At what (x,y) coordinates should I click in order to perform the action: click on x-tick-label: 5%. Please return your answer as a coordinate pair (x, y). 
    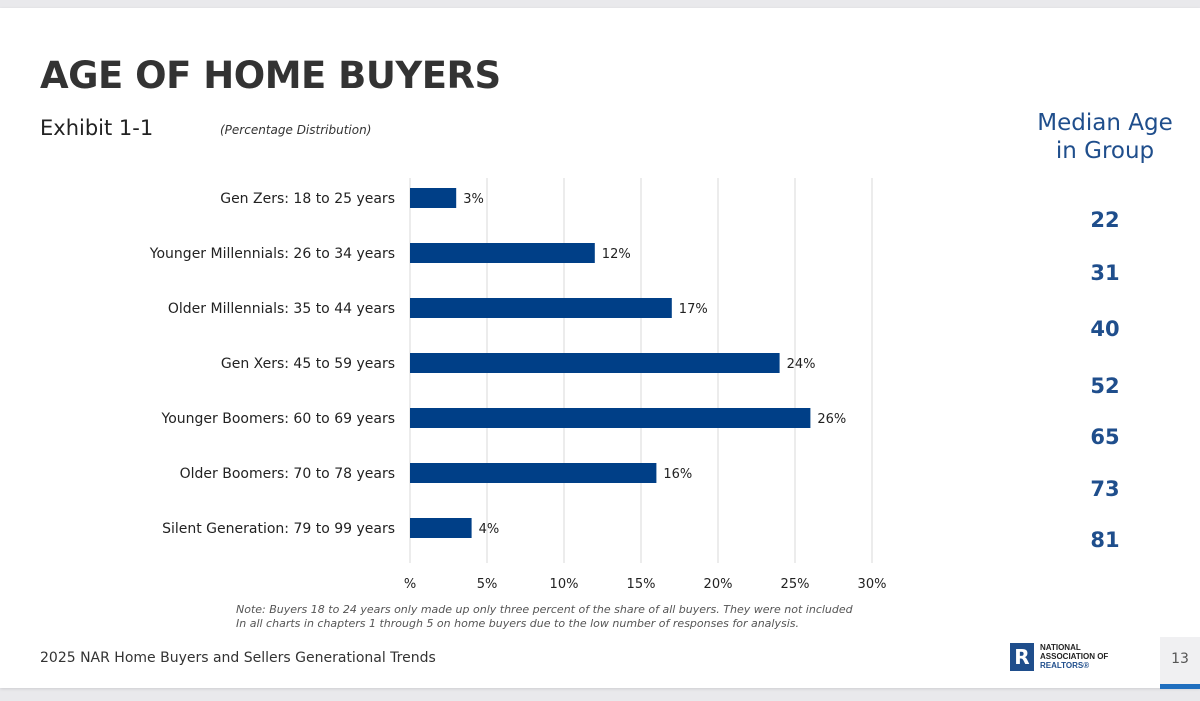
    Looking at the image, I should click on (487, 584).